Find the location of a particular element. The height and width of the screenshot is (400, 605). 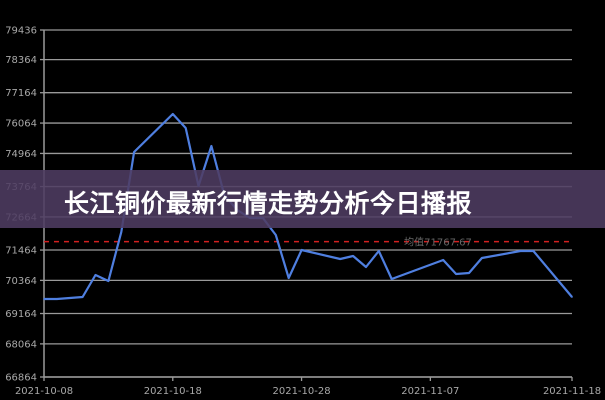

y-tick-label: 74964 is located at coordinates (21, 154).